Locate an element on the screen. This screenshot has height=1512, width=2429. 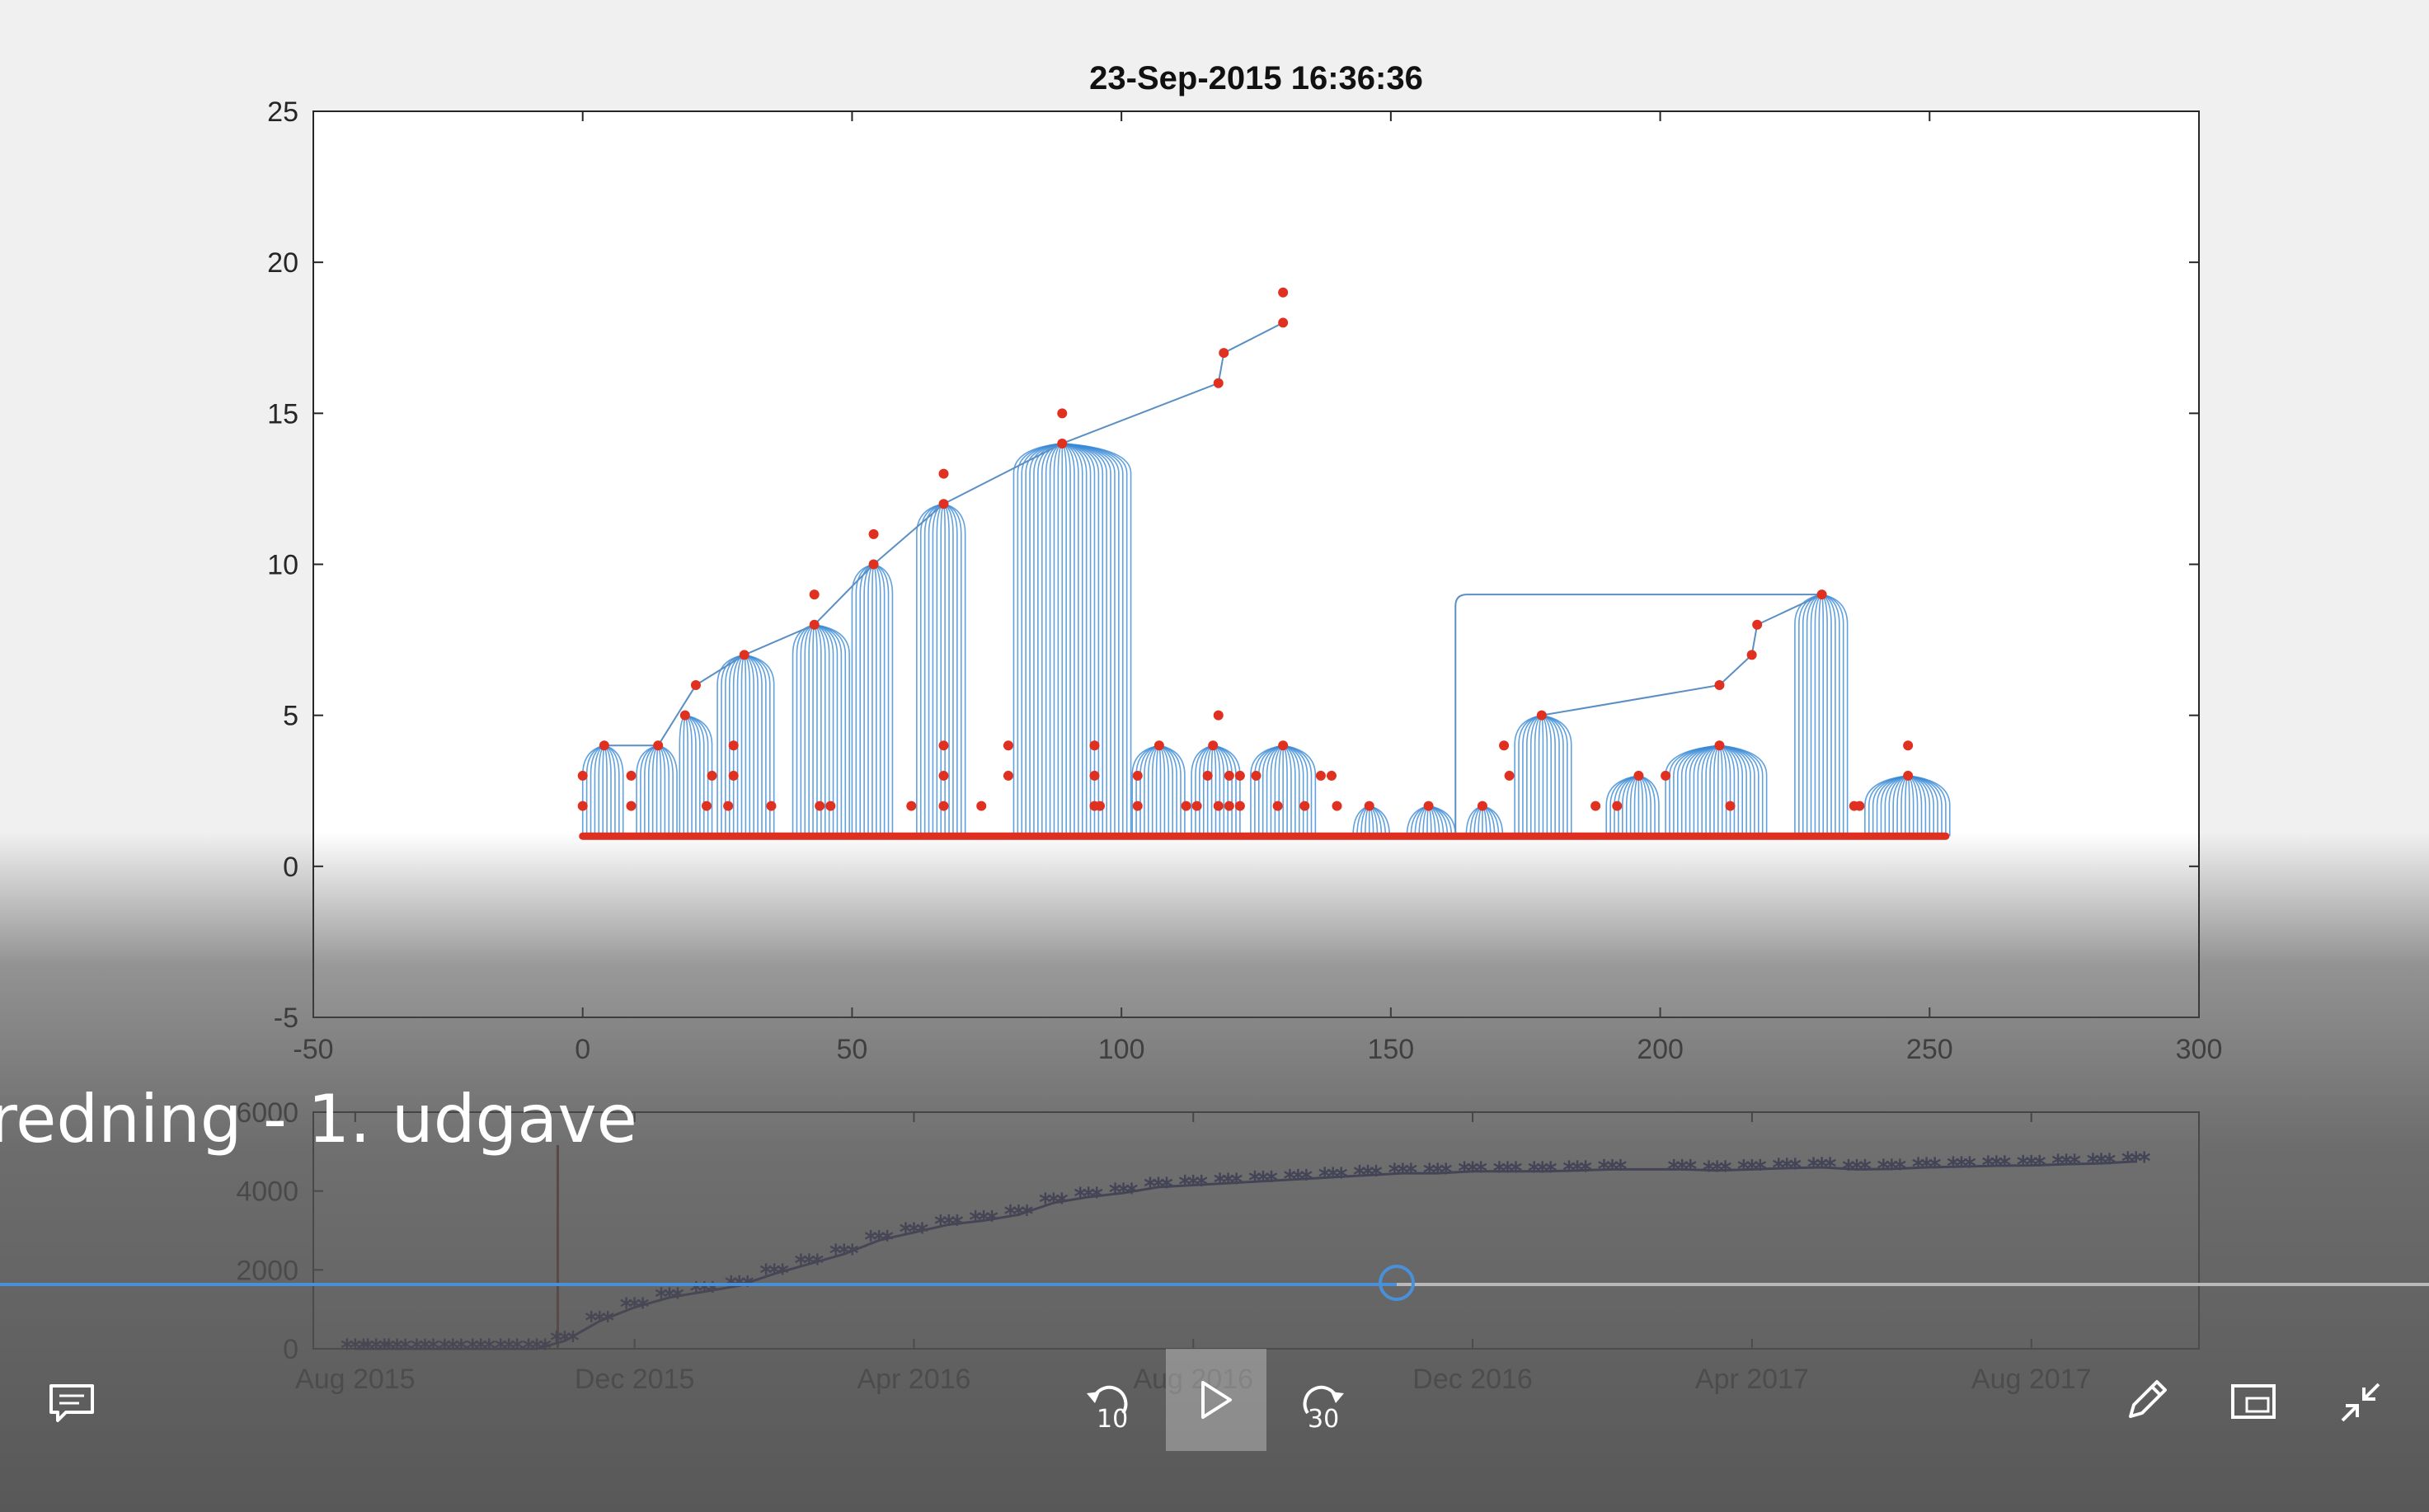
rewind-seconds: 10 is located at coordinates (1113, 1420).